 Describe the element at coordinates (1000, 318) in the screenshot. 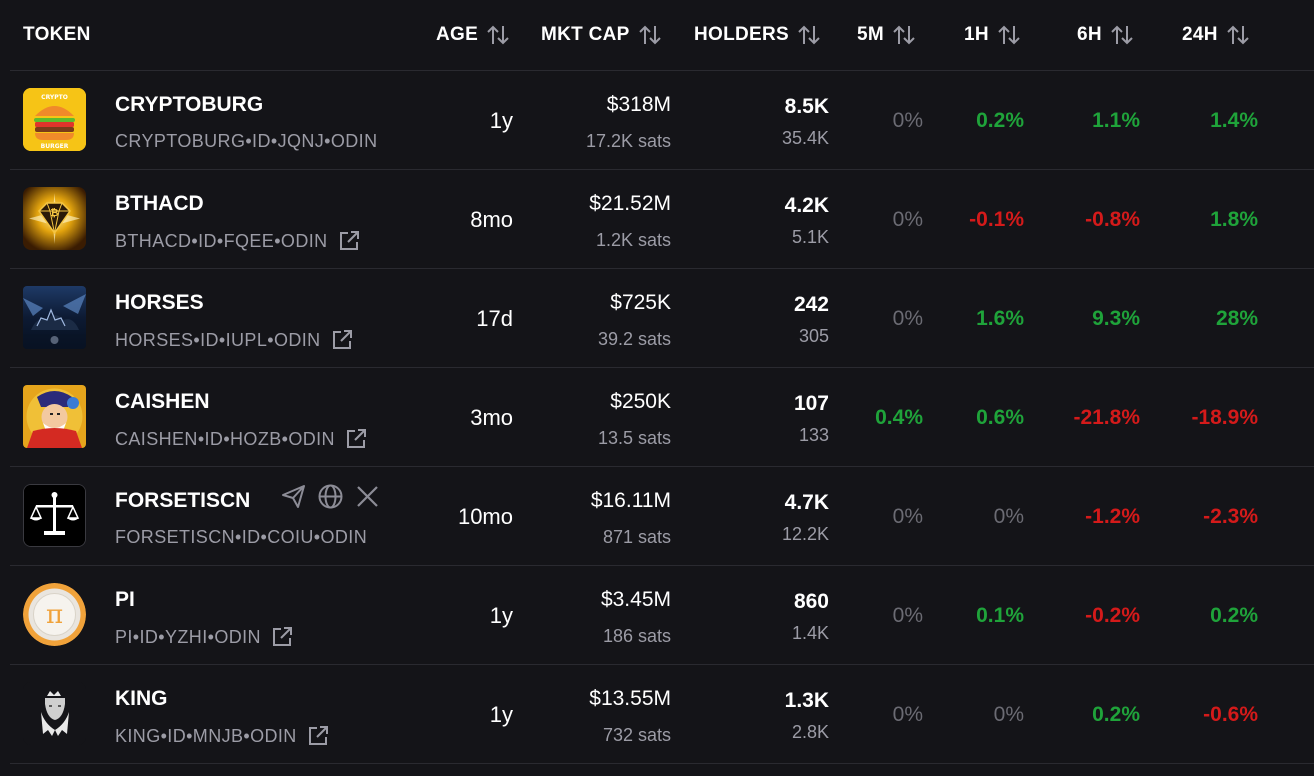

I see `change-1h: 1.6%` at that location.